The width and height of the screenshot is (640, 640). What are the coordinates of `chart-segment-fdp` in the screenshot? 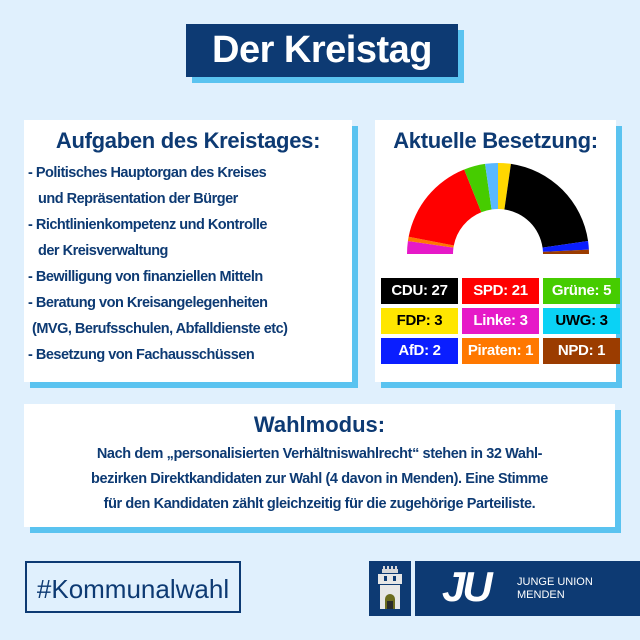 It's located at (504, 186).